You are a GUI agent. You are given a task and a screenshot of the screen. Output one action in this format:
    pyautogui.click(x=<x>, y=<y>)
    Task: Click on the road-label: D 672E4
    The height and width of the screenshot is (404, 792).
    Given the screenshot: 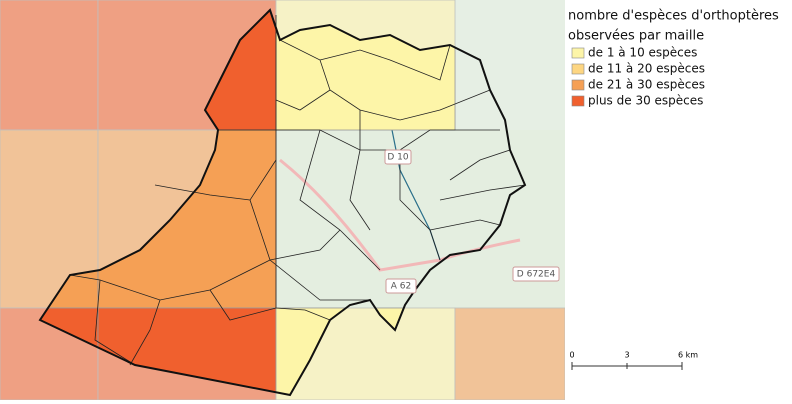 What is the action you would take?
    pyautogui.click(x=536, y=275)
    